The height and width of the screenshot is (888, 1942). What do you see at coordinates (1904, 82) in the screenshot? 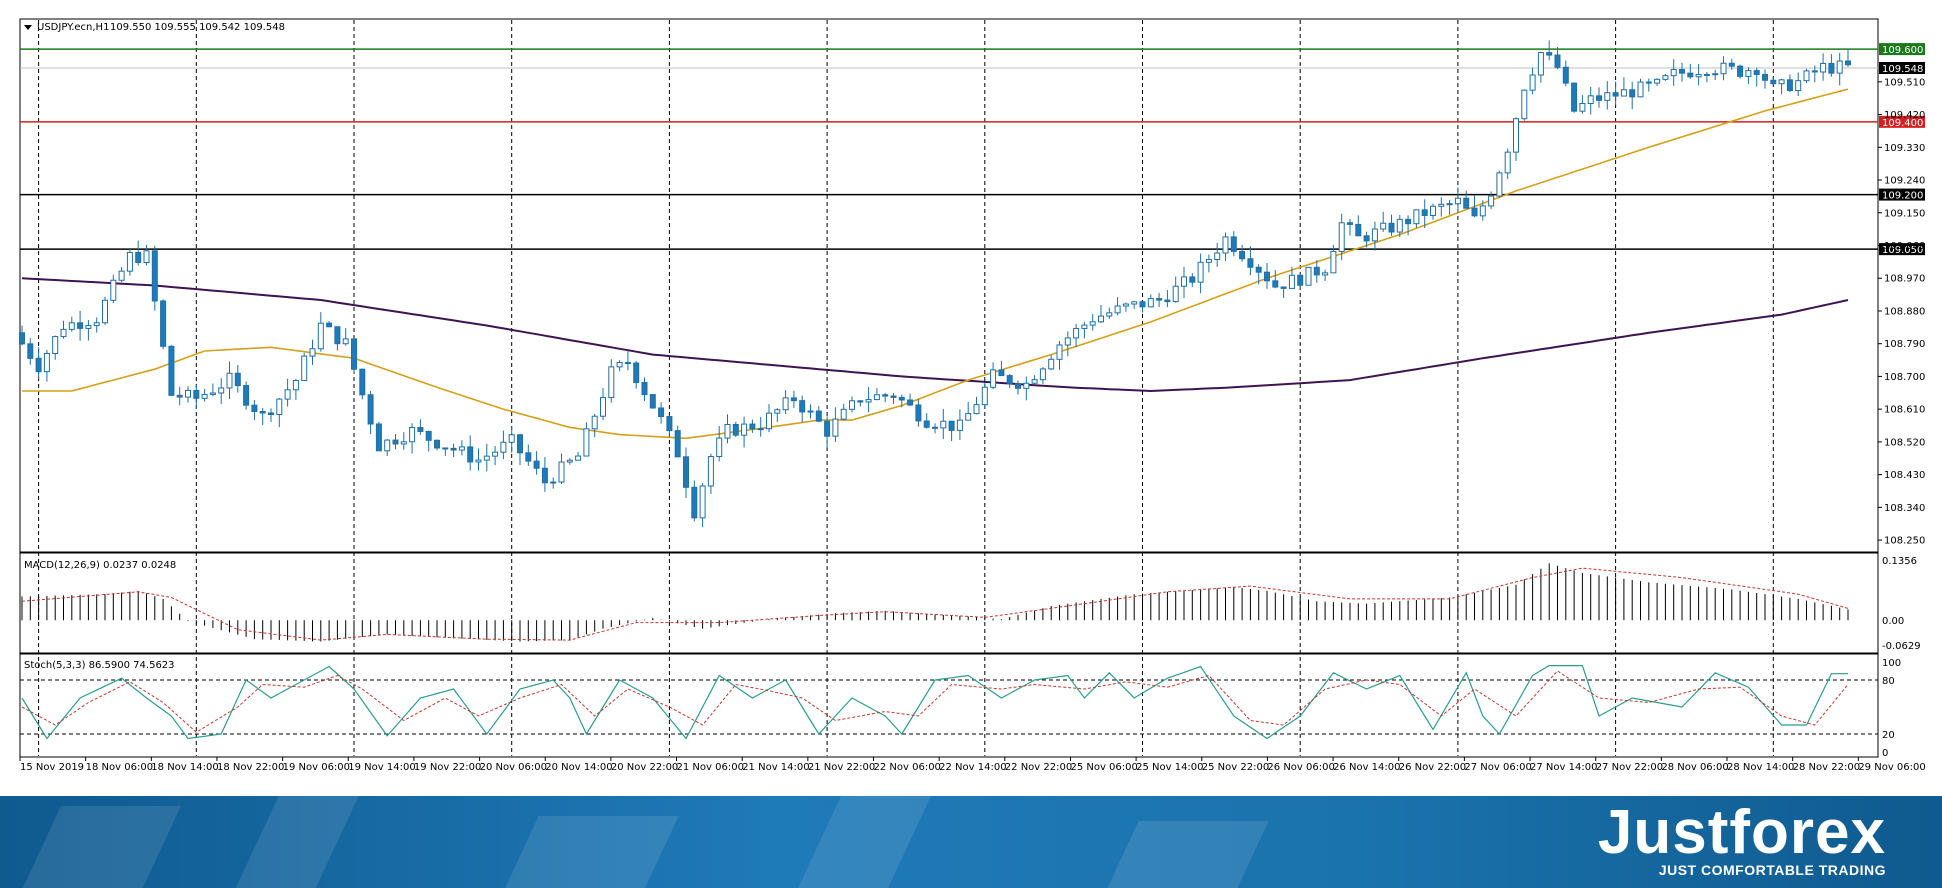
I see `price-tick-label: 109.510` at bounding box center [1904, 82].